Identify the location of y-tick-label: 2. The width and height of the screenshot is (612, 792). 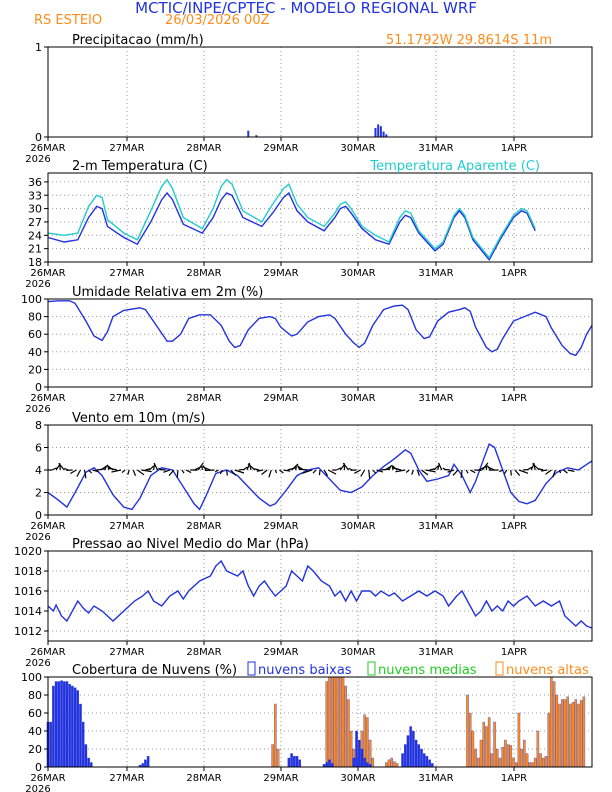
(38, 493).